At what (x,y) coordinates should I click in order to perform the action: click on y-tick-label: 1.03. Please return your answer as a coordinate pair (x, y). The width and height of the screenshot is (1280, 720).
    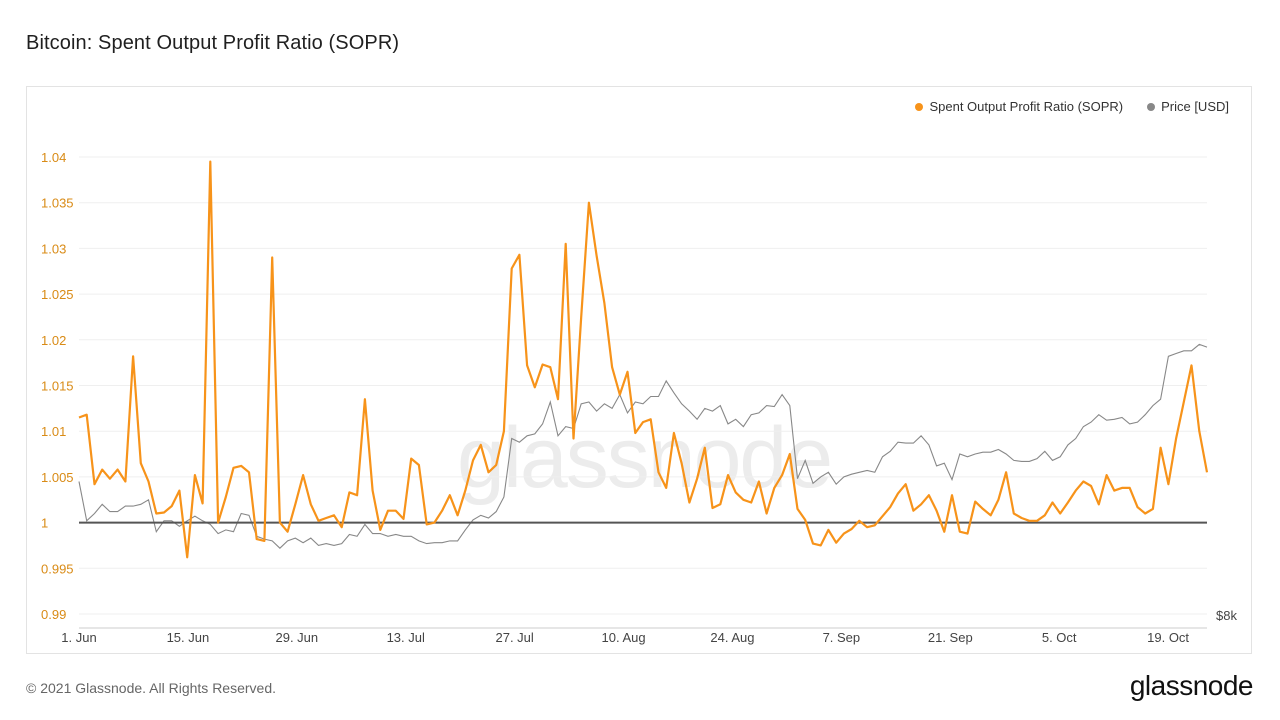
    Looking at the image, I should click on (53, 248).